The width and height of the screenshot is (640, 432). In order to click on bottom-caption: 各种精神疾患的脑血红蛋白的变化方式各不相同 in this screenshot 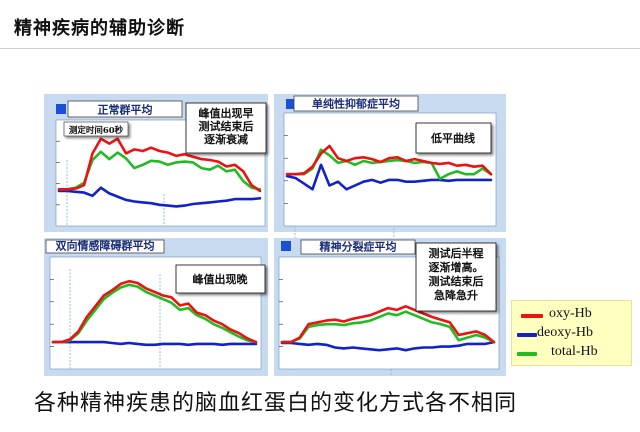, I will do `click(276, 403)`.